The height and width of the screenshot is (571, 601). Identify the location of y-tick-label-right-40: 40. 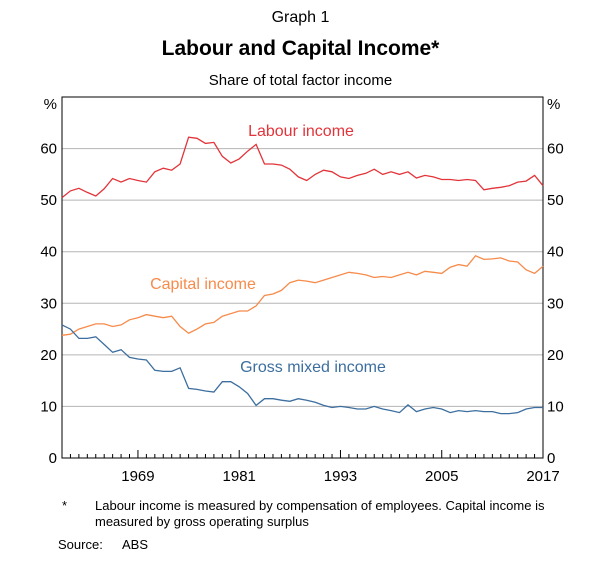
(555, 252).